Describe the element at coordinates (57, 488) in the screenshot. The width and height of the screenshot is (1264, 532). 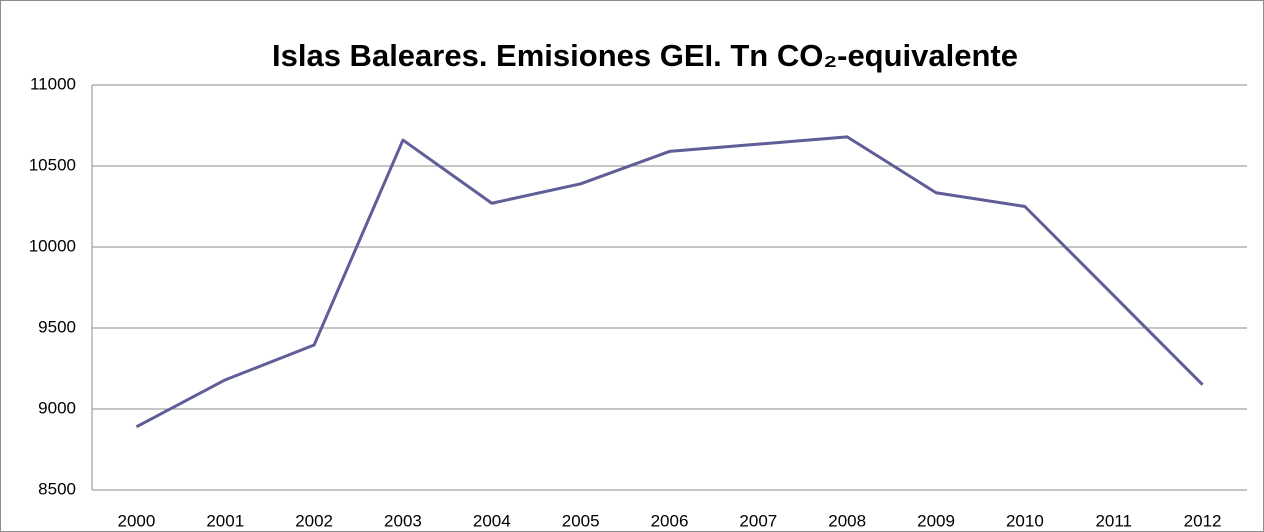
I see `y-tick-label: 8500` at that location.